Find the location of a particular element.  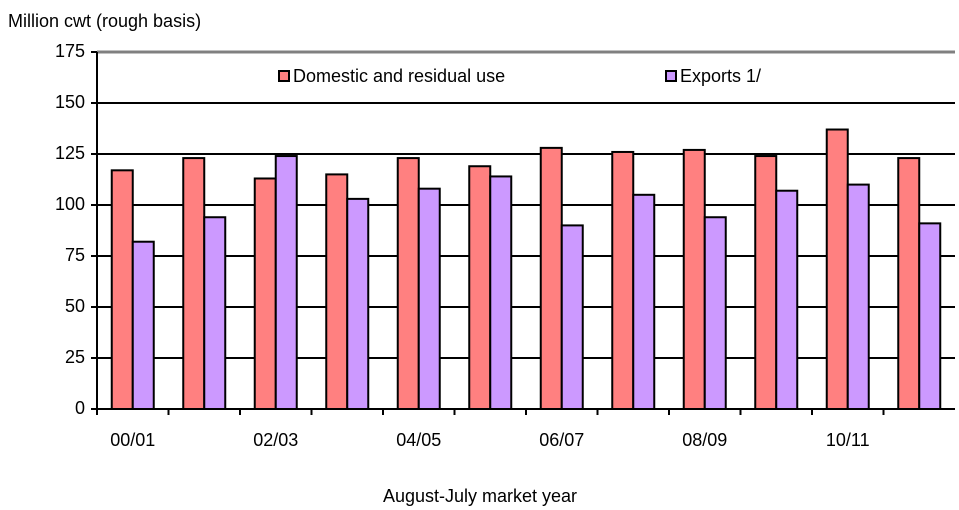

y-tick-label: 100 is located at coordinates (70, 204).